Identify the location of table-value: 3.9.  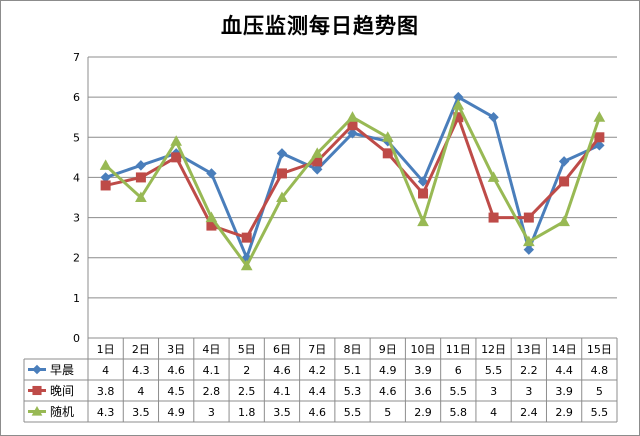
(564, 391).